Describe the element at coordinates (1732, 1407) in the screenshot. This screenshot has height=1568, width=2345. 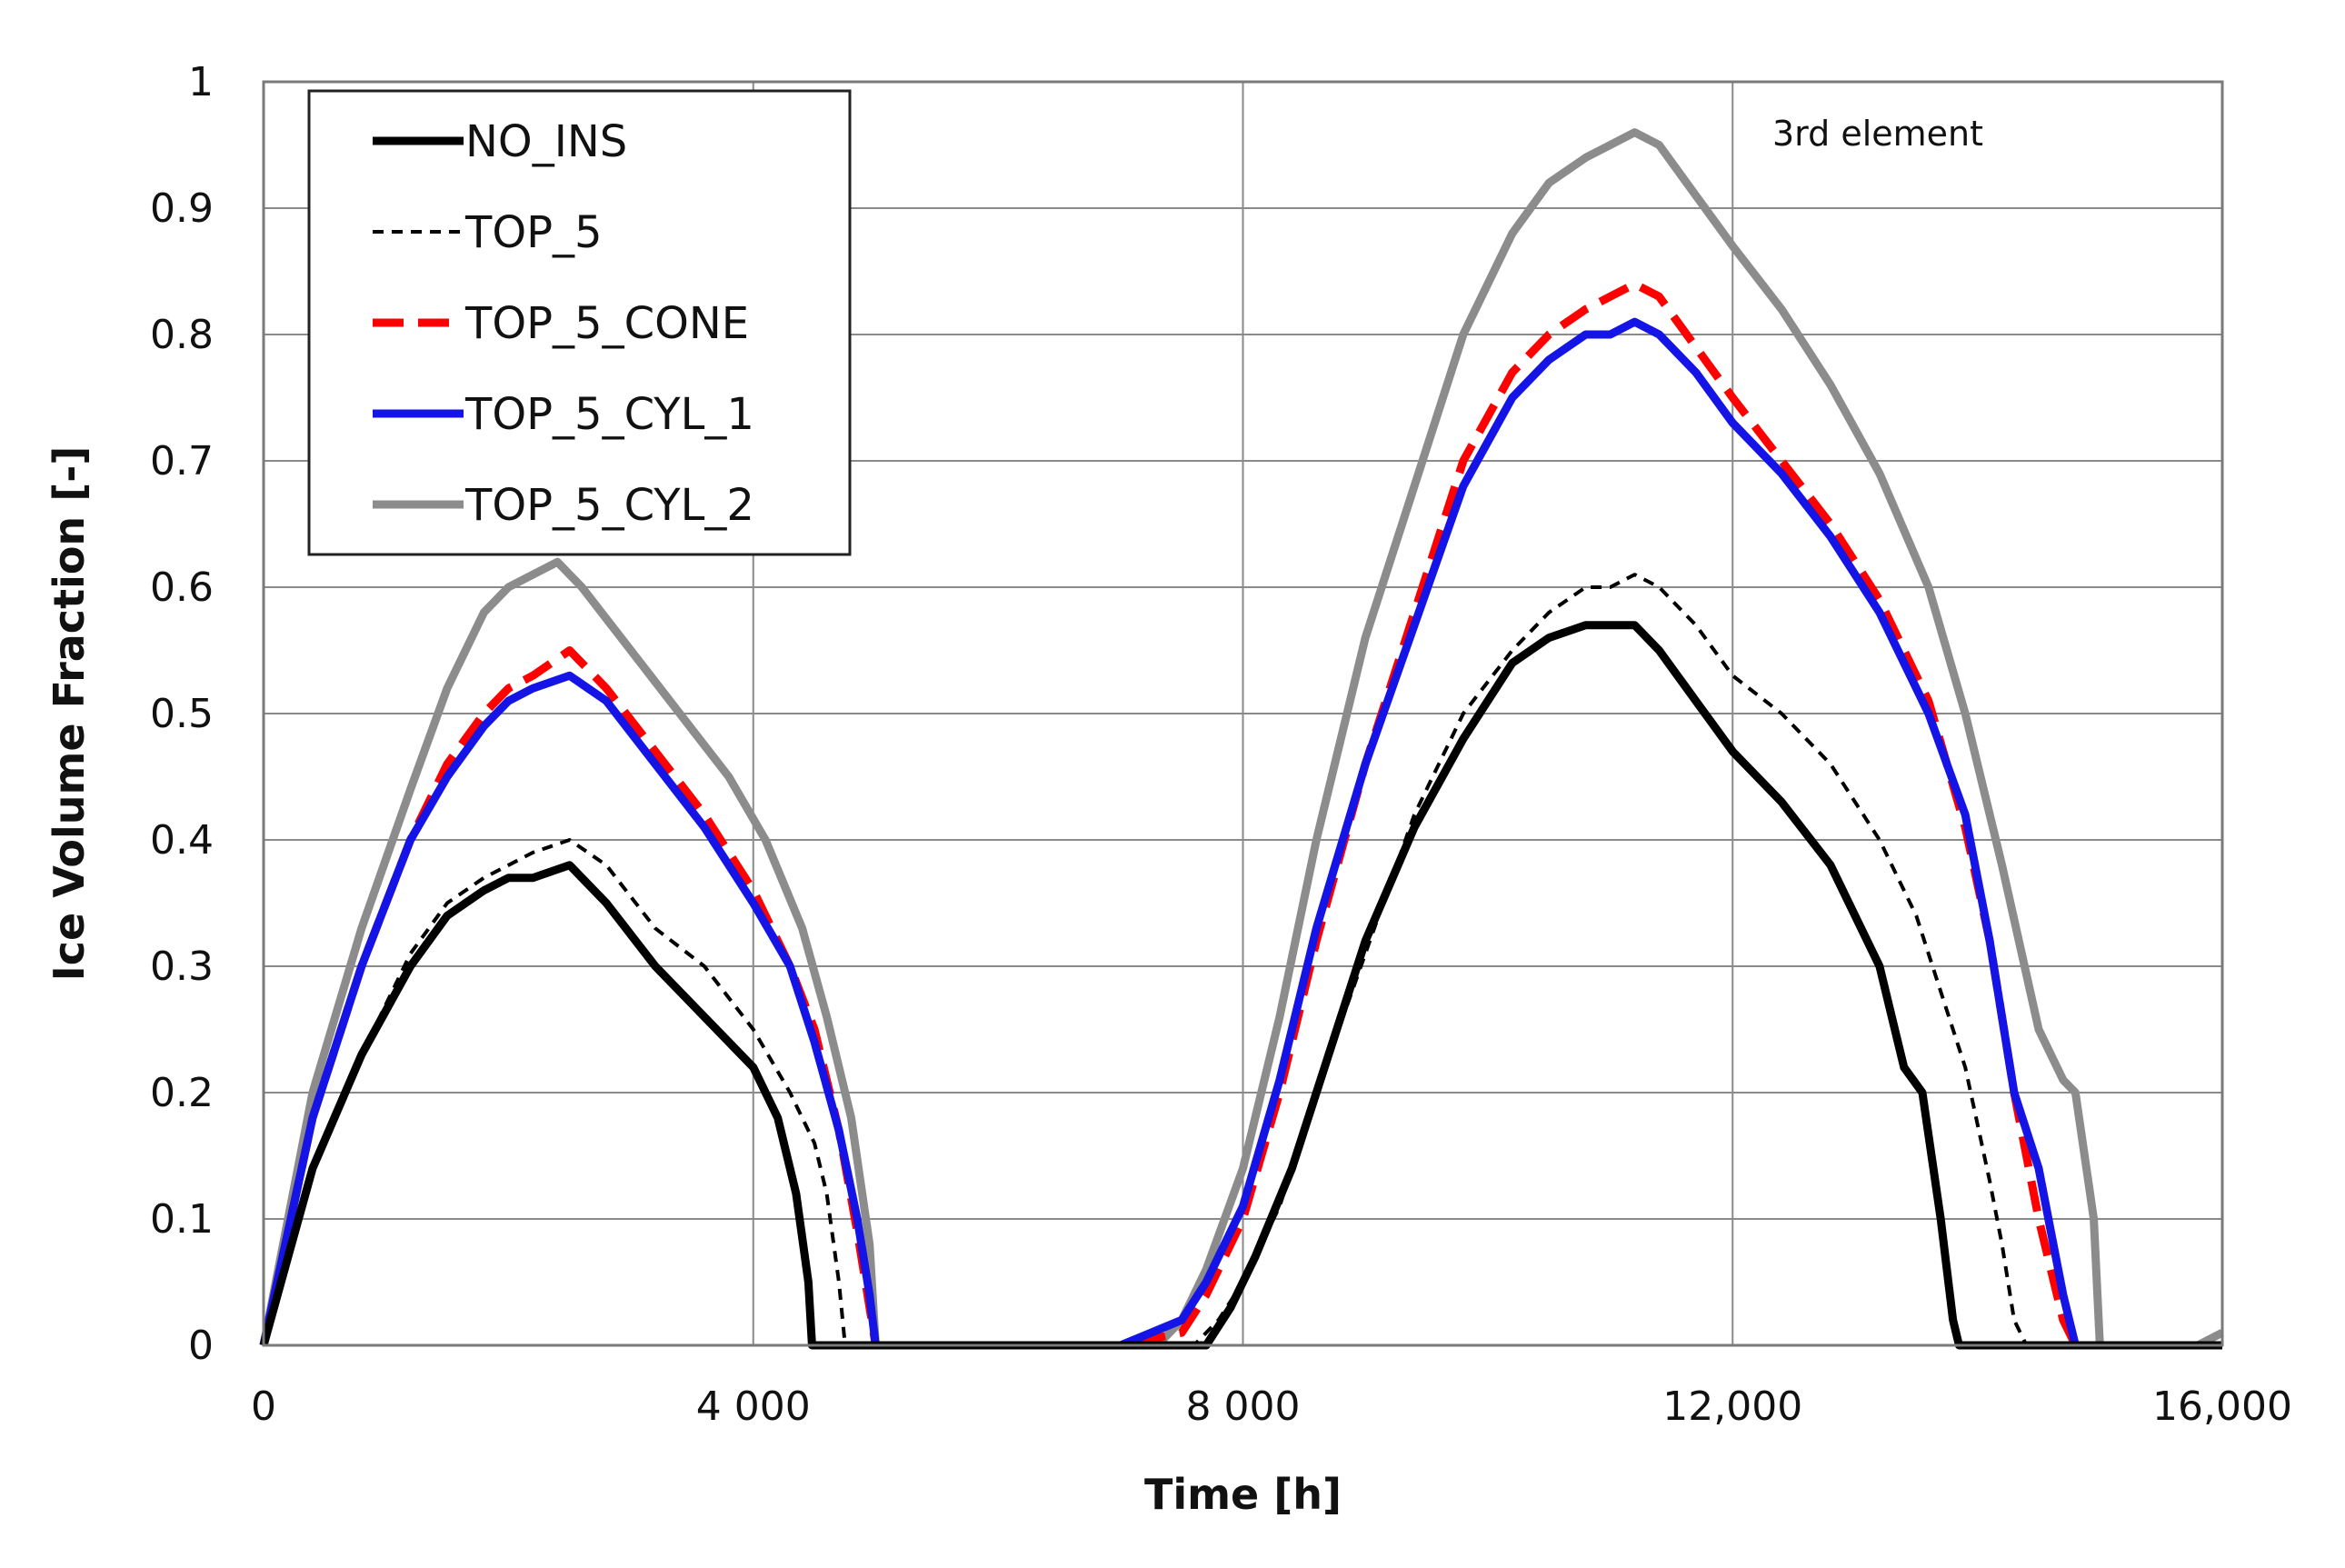
I see `x-tick-label: 12,000` at that location.